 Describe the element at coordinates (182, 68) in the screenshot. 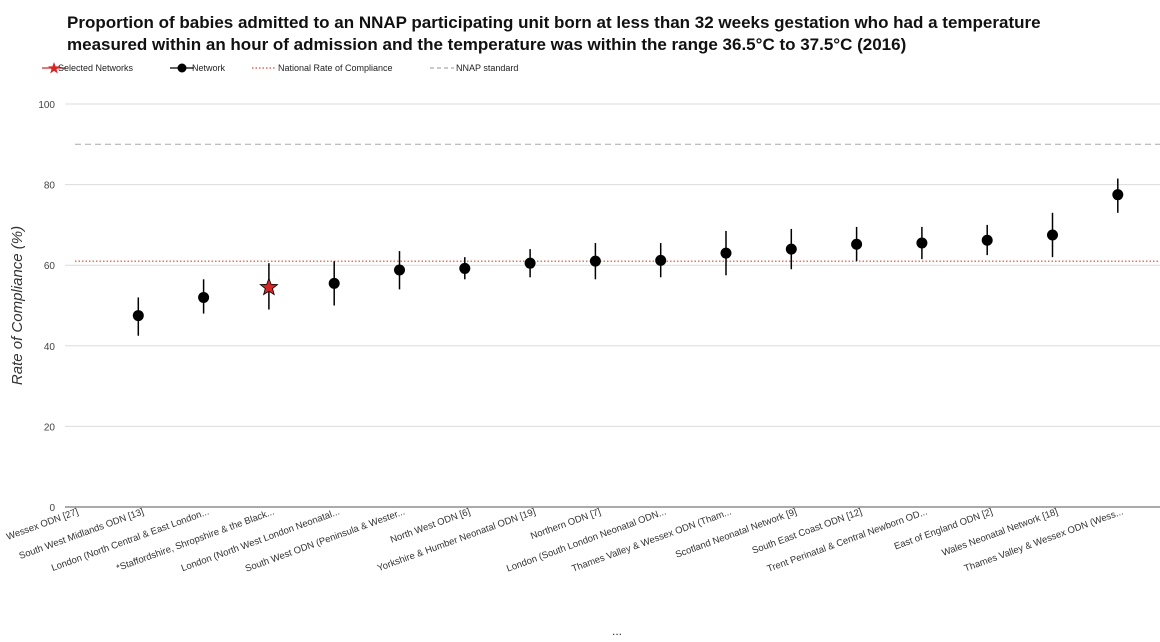

I see `circle-icon` at that location.